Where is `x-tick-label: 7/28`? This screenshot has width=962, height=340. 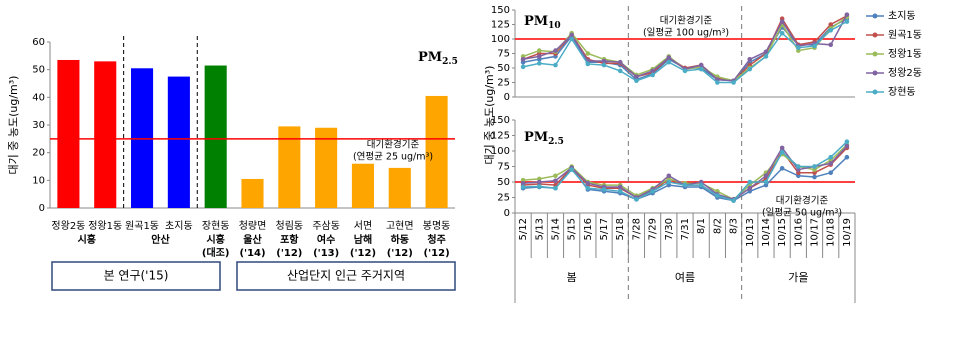
x-tick-label: 7/28 is located at coordinates (636, 229).